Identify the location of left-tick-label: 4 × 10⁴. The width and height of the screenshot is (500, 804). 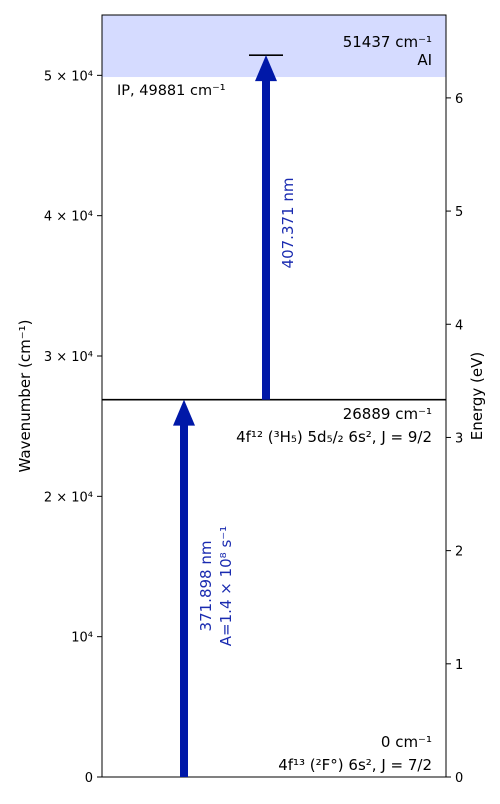
(68, 217).